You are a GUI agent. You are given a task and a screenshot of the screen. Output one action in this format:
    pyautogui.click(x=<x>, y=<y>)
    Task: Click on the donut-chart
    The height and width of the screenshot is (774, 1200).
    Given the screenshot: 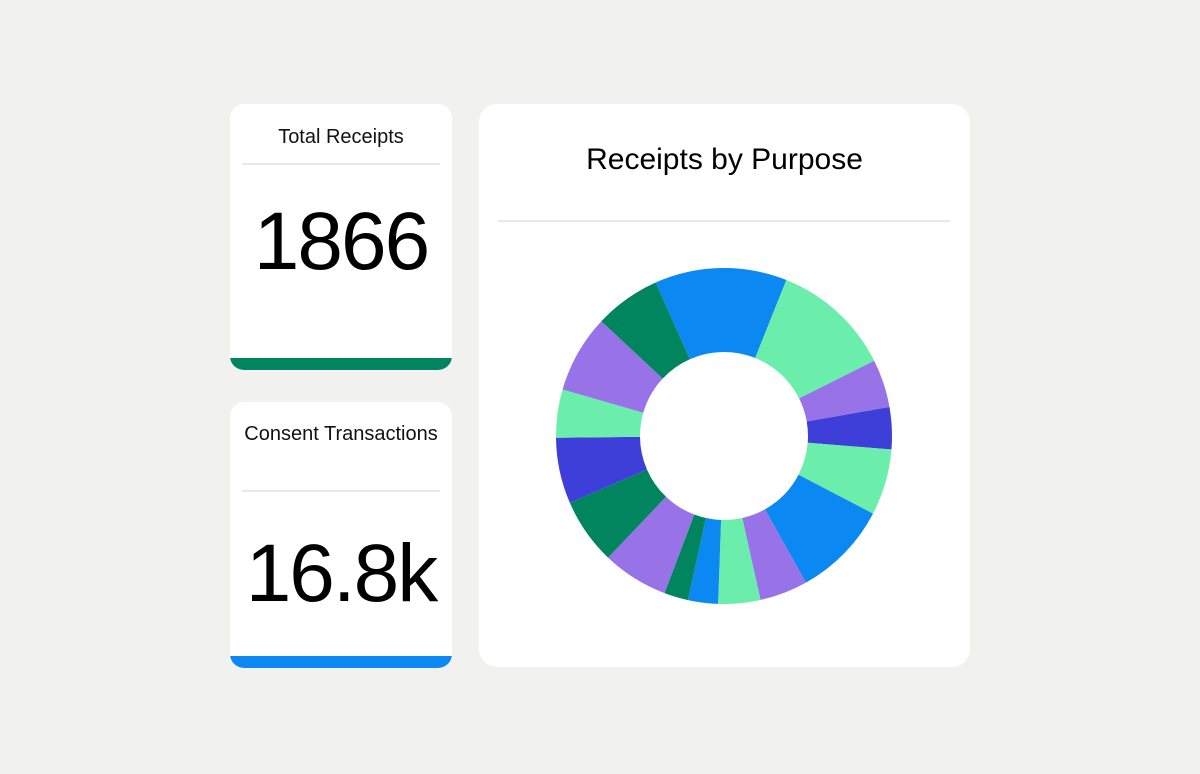 What is the action you would take?
    pyautogui.click(x=724, y=436)
    